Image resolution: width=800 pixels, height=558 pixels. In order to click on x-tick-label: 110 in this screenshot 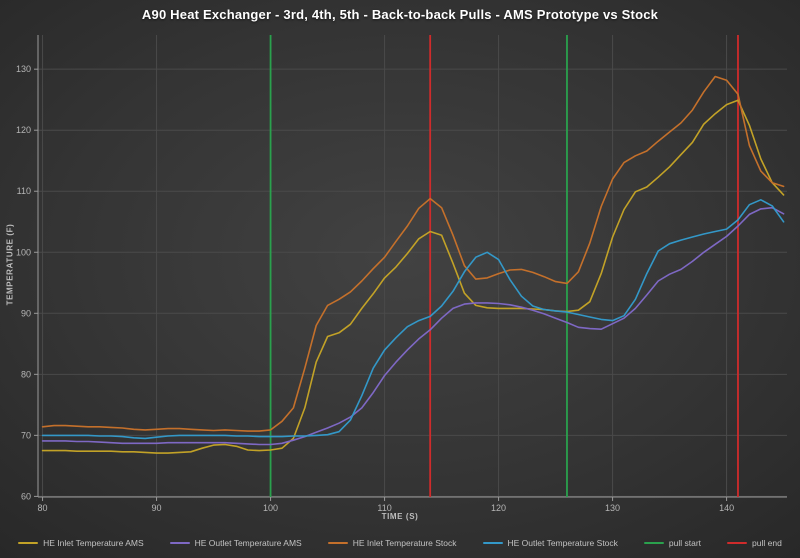, I will do `click(384, 508)`.